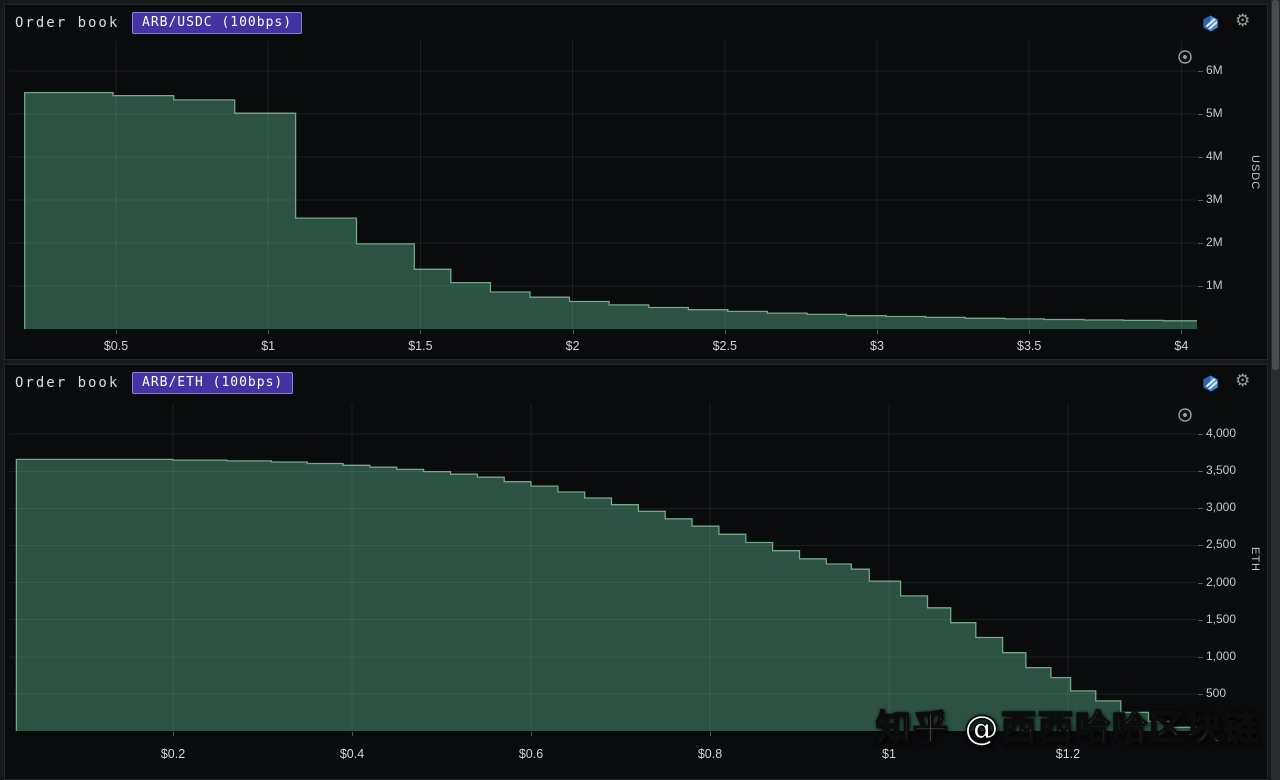 Image resolution: width=1280 pixels, height=780 pixels. What do you see at coordinates (1275, 390) in the screenshot?
I see `scrollbar` at bounding box center [1275, 390].